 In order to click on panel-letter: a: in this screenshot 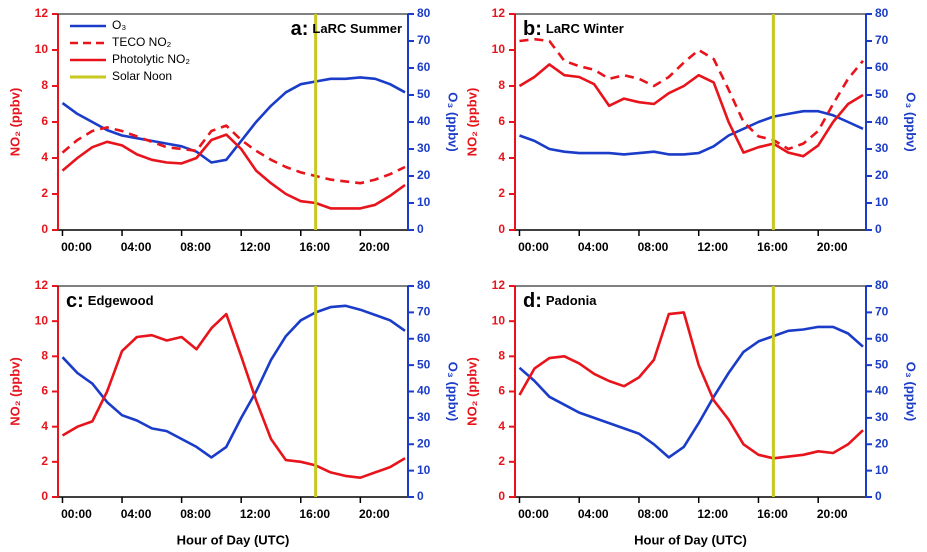, I will do `click(300, 29)`.